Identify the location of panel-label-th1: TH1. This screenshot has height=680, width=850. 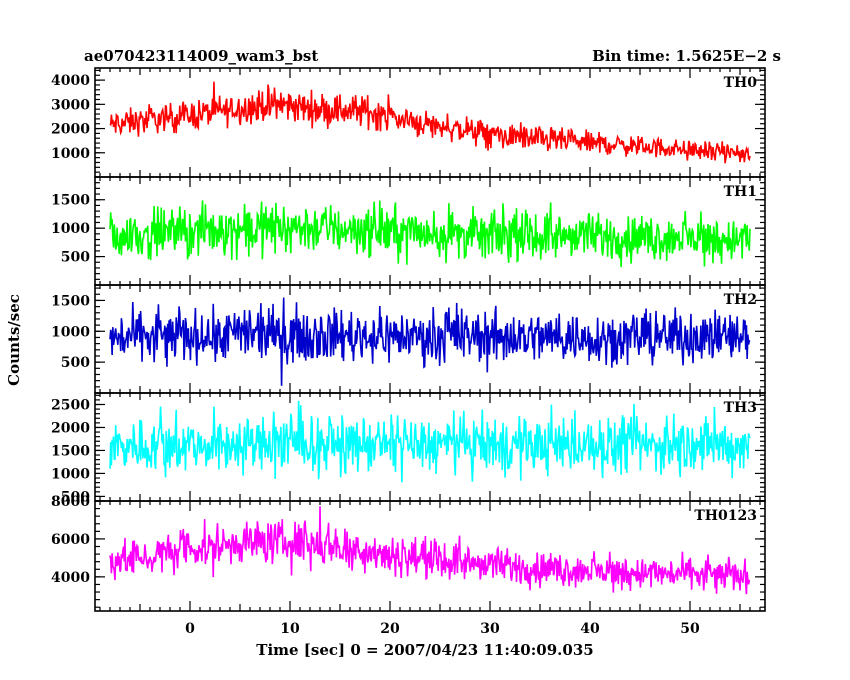
(740, 192).